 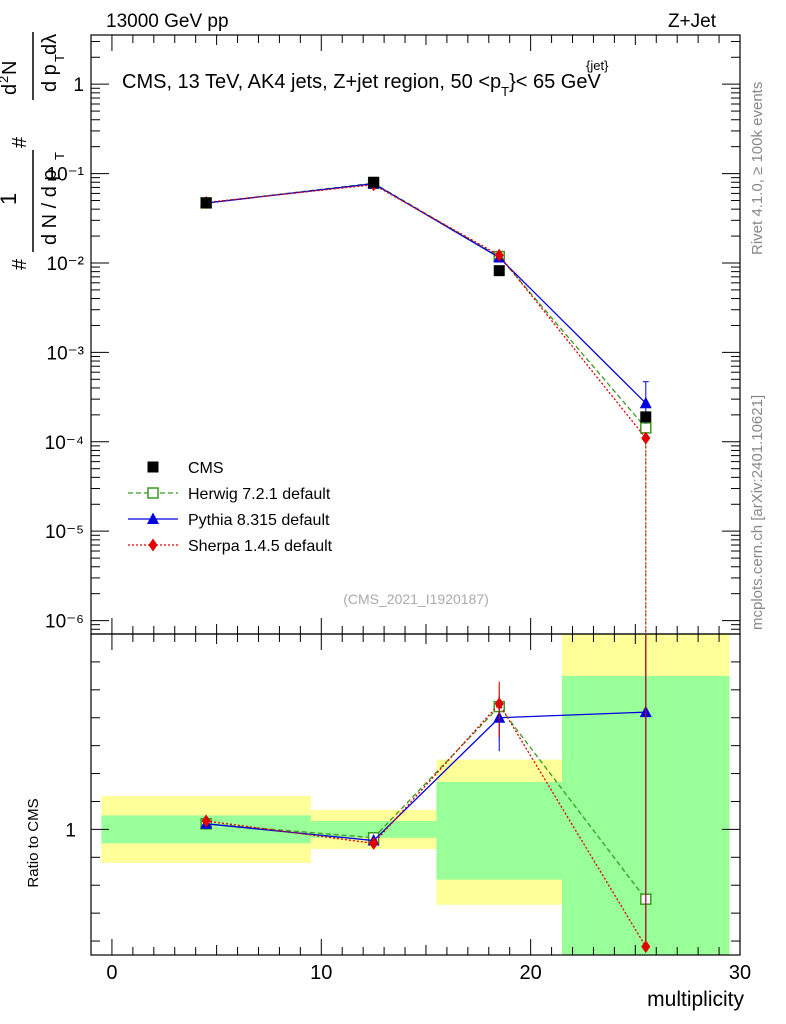 I want to click on x-tick-label: 0, so click(x=111, y=973).